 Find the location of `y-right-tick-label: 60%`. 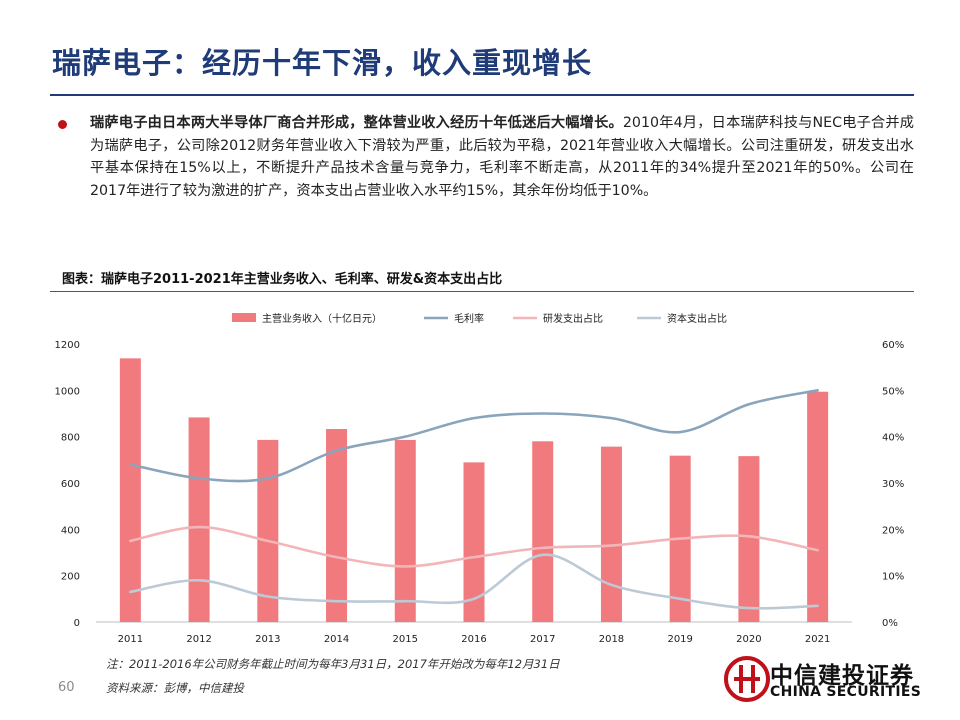

y-right-tick-label: 60% is located at coordinates (893, 345).